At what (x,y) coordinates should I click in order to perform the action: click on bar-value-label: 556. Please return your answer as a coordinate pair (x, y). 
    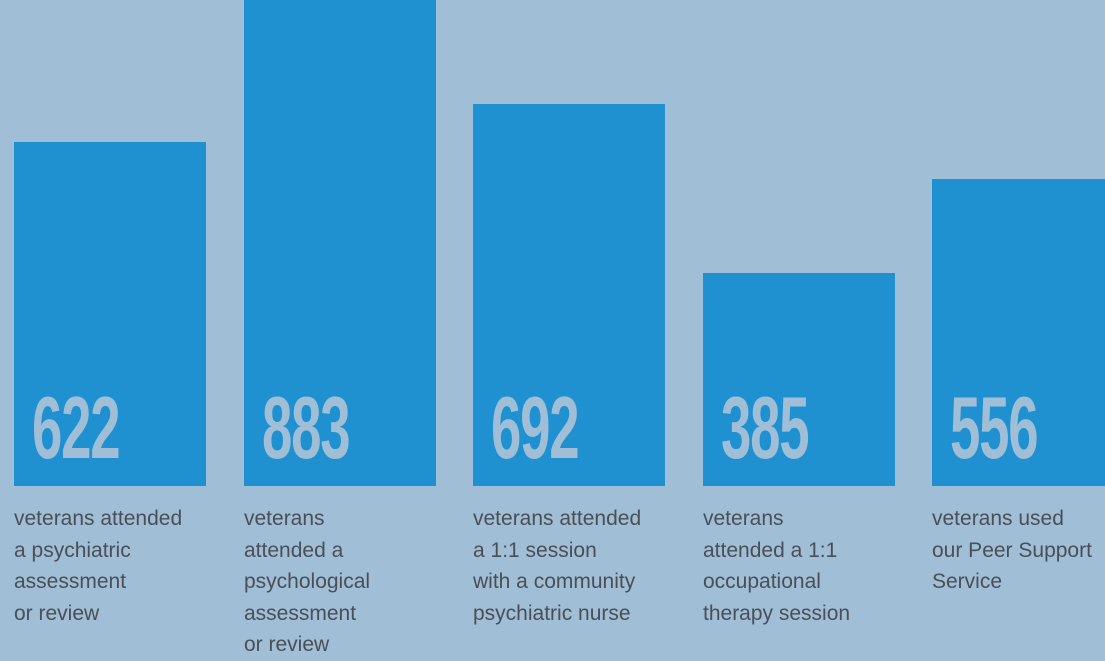
    Looking at the image, I should click on (994, 427).